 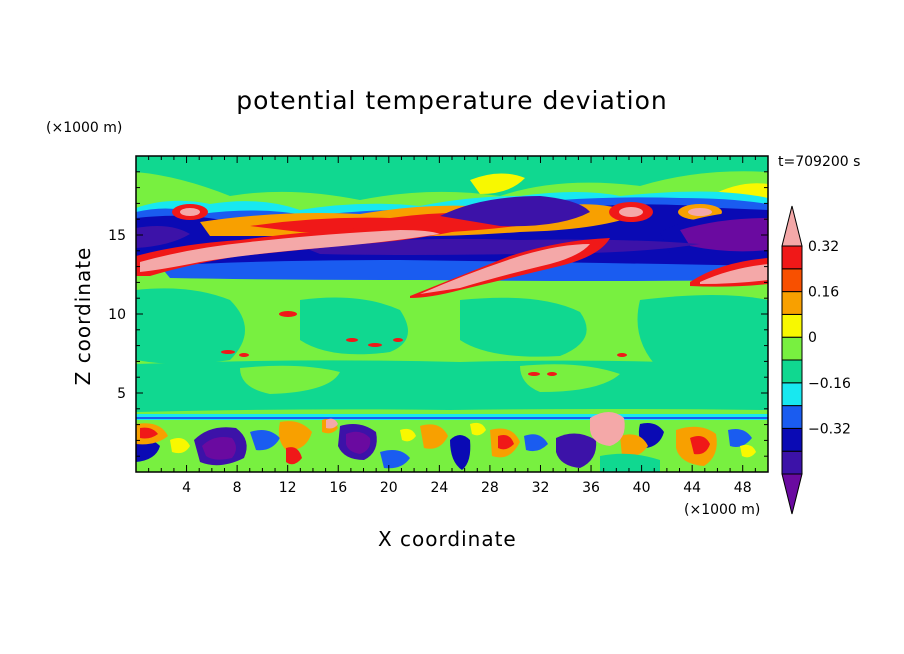 I want to click on cold-layer-edge, so click(x=464, y=270).